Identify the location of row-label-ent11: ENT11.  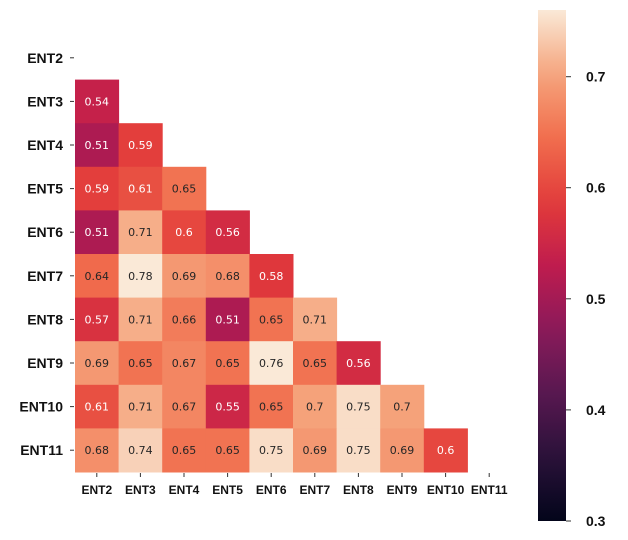
(41, 450).